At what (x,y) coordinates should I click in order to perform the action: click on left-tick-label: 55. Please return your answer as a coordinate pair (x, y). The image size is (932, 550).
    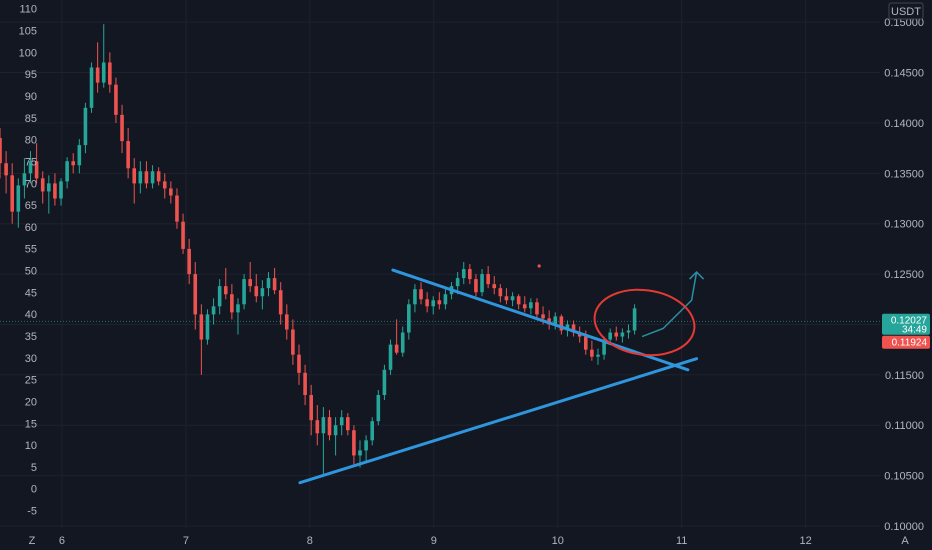
    Looking at the image, I should click on (31, 250).